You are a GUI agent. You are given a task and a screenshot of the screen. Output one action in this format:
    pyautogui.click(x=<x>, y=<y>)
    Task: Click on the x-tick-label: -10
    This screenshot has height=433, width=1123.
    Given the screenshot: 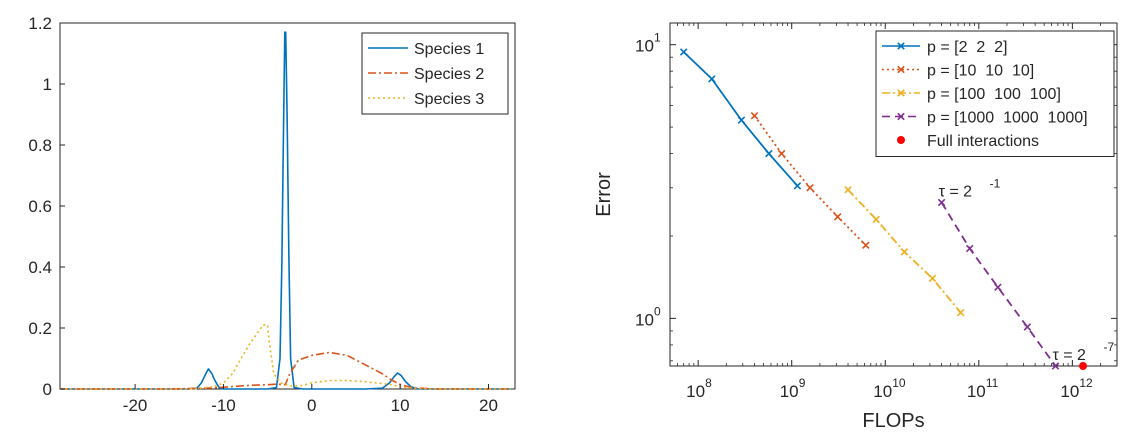 What is the action you would take?
    pyautogui.click(x=223, y=405)
    